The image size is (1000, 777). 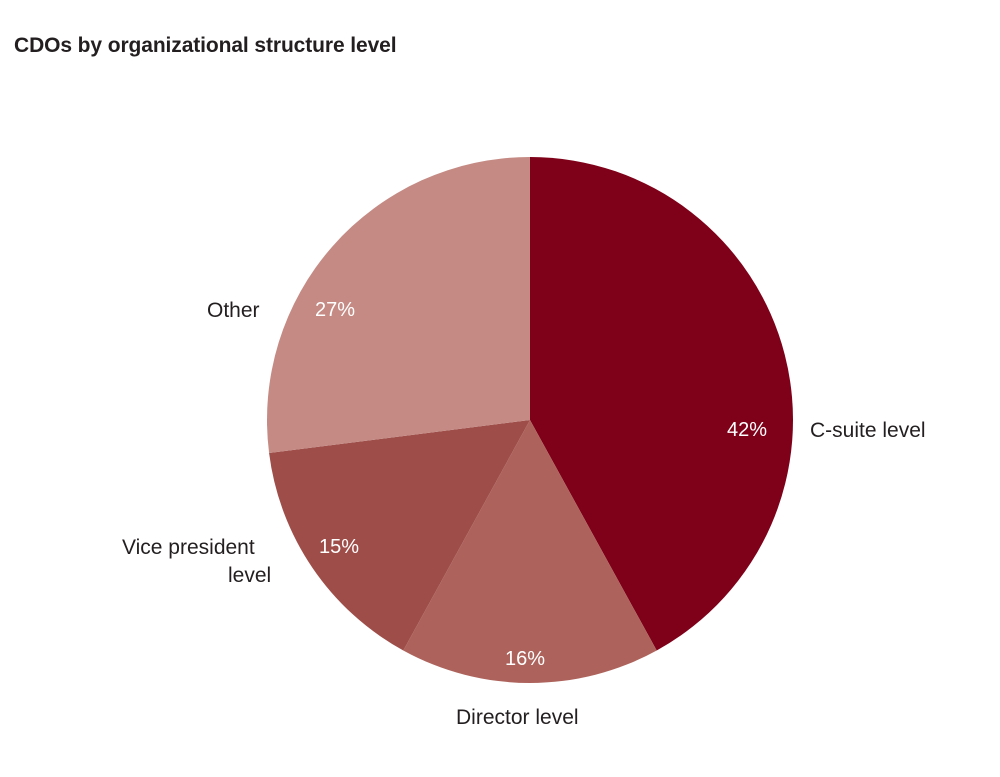 What do you see at coordinates (339, 547) in the screenshot?
I see `pct-vp: 15%` at bounding box center [339, 547].